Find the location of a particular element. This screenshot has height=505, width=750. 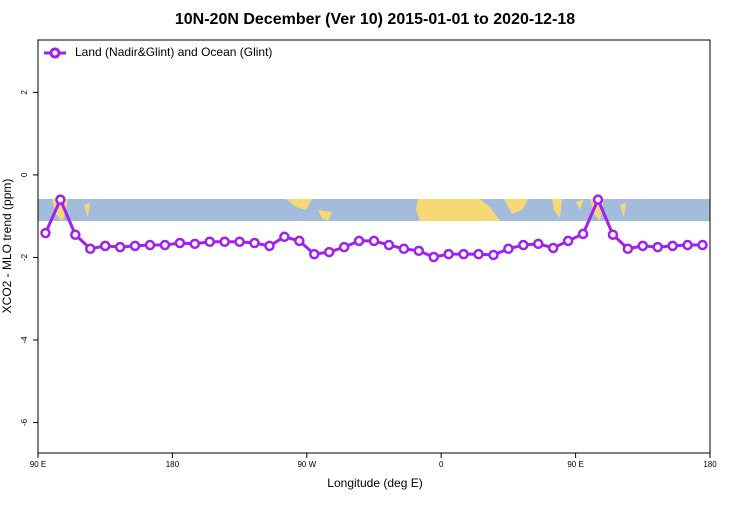

x-tick-label: 0 is located at coordinates (441, 464).